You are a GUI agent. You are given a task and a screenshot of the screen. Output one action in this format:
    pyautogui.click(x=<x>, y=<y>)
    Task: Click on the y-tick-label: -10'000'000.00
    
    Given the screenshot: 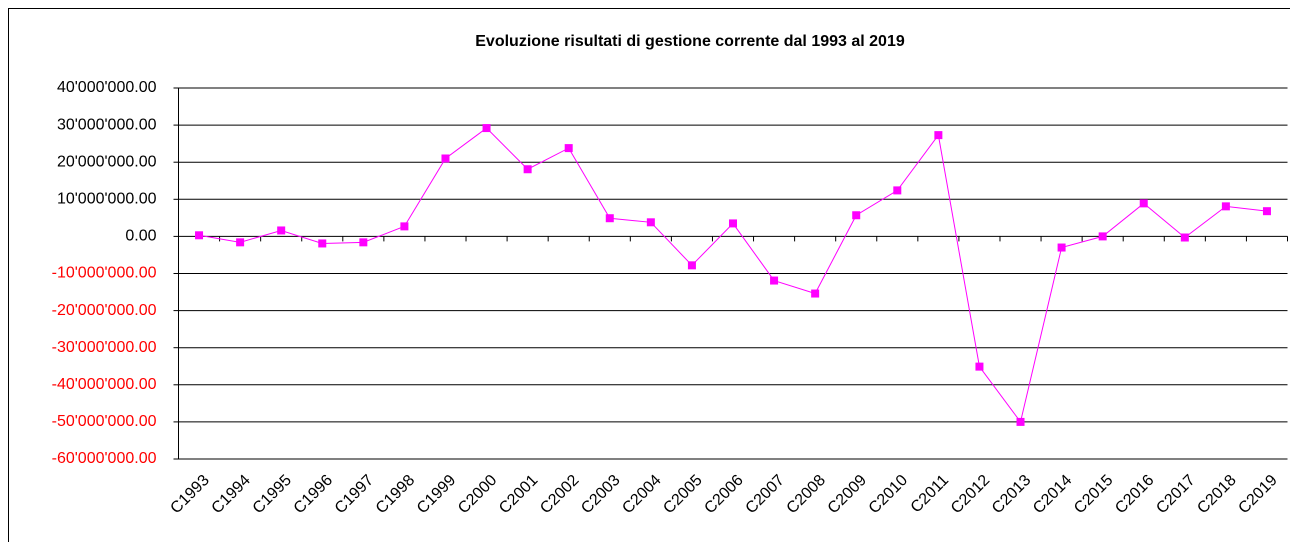 What is the action you would take?
    pyautogui.click(x=104, y=273)
    